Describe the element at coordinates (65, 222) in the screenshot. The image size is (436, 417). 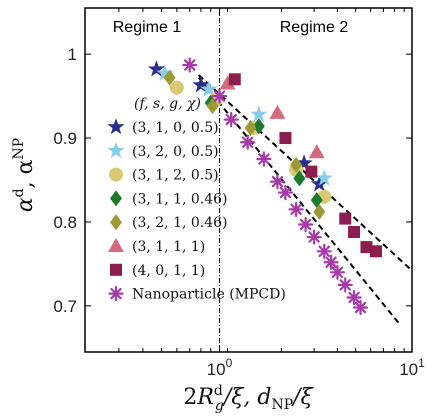
I see `y-tick-label: 0.8` at that location.